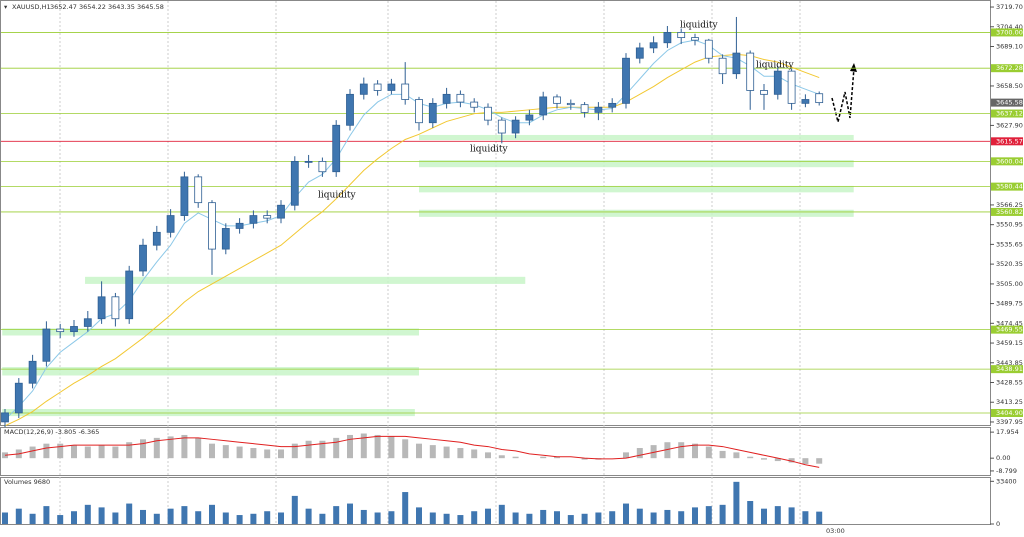 The width and height of the screenshot is (1024, 537). Describe the element at coordinates (1007, 102) in the screenshot. I see `current-price-box` at that location.